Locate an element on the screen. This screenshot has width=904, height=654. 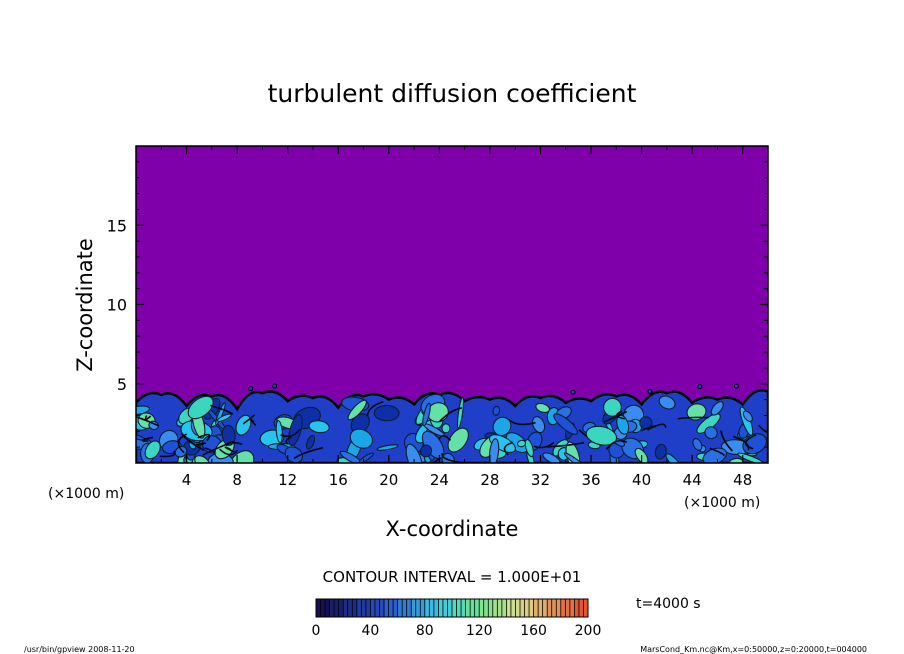
colorbar-tick-label: 120 is located at coordinates (479, 631).